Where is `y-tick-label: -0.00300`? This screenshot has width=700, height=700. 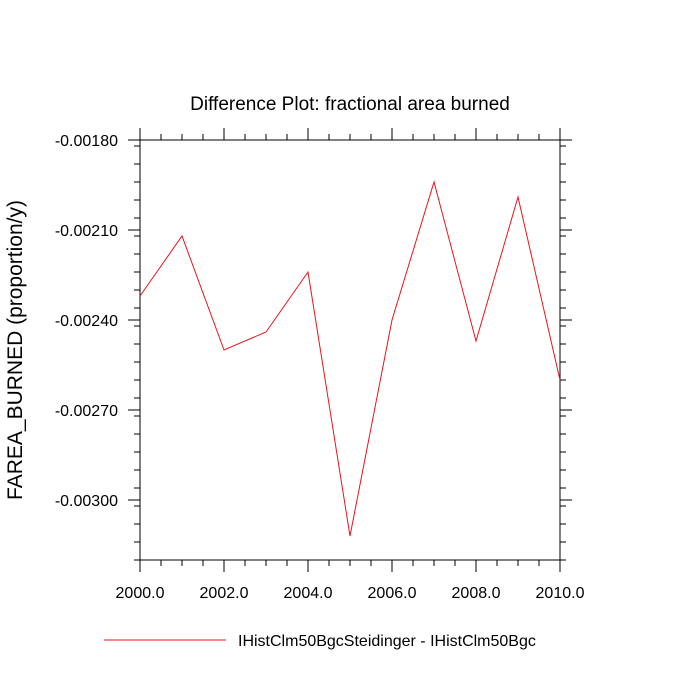 y-tick-label: -0.00300 is located at coordinates (86, 501).